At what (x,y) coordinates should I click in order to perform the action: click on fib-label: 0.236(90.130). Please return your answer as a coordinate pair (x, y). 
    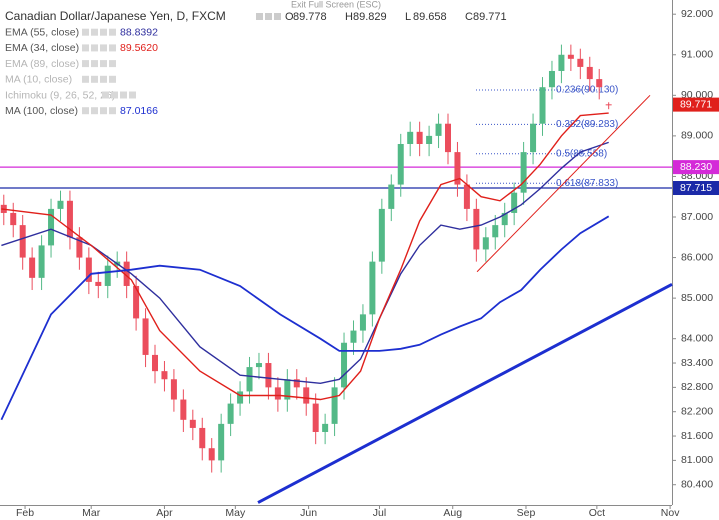
    Looking at the image, I should click on (587, 90).